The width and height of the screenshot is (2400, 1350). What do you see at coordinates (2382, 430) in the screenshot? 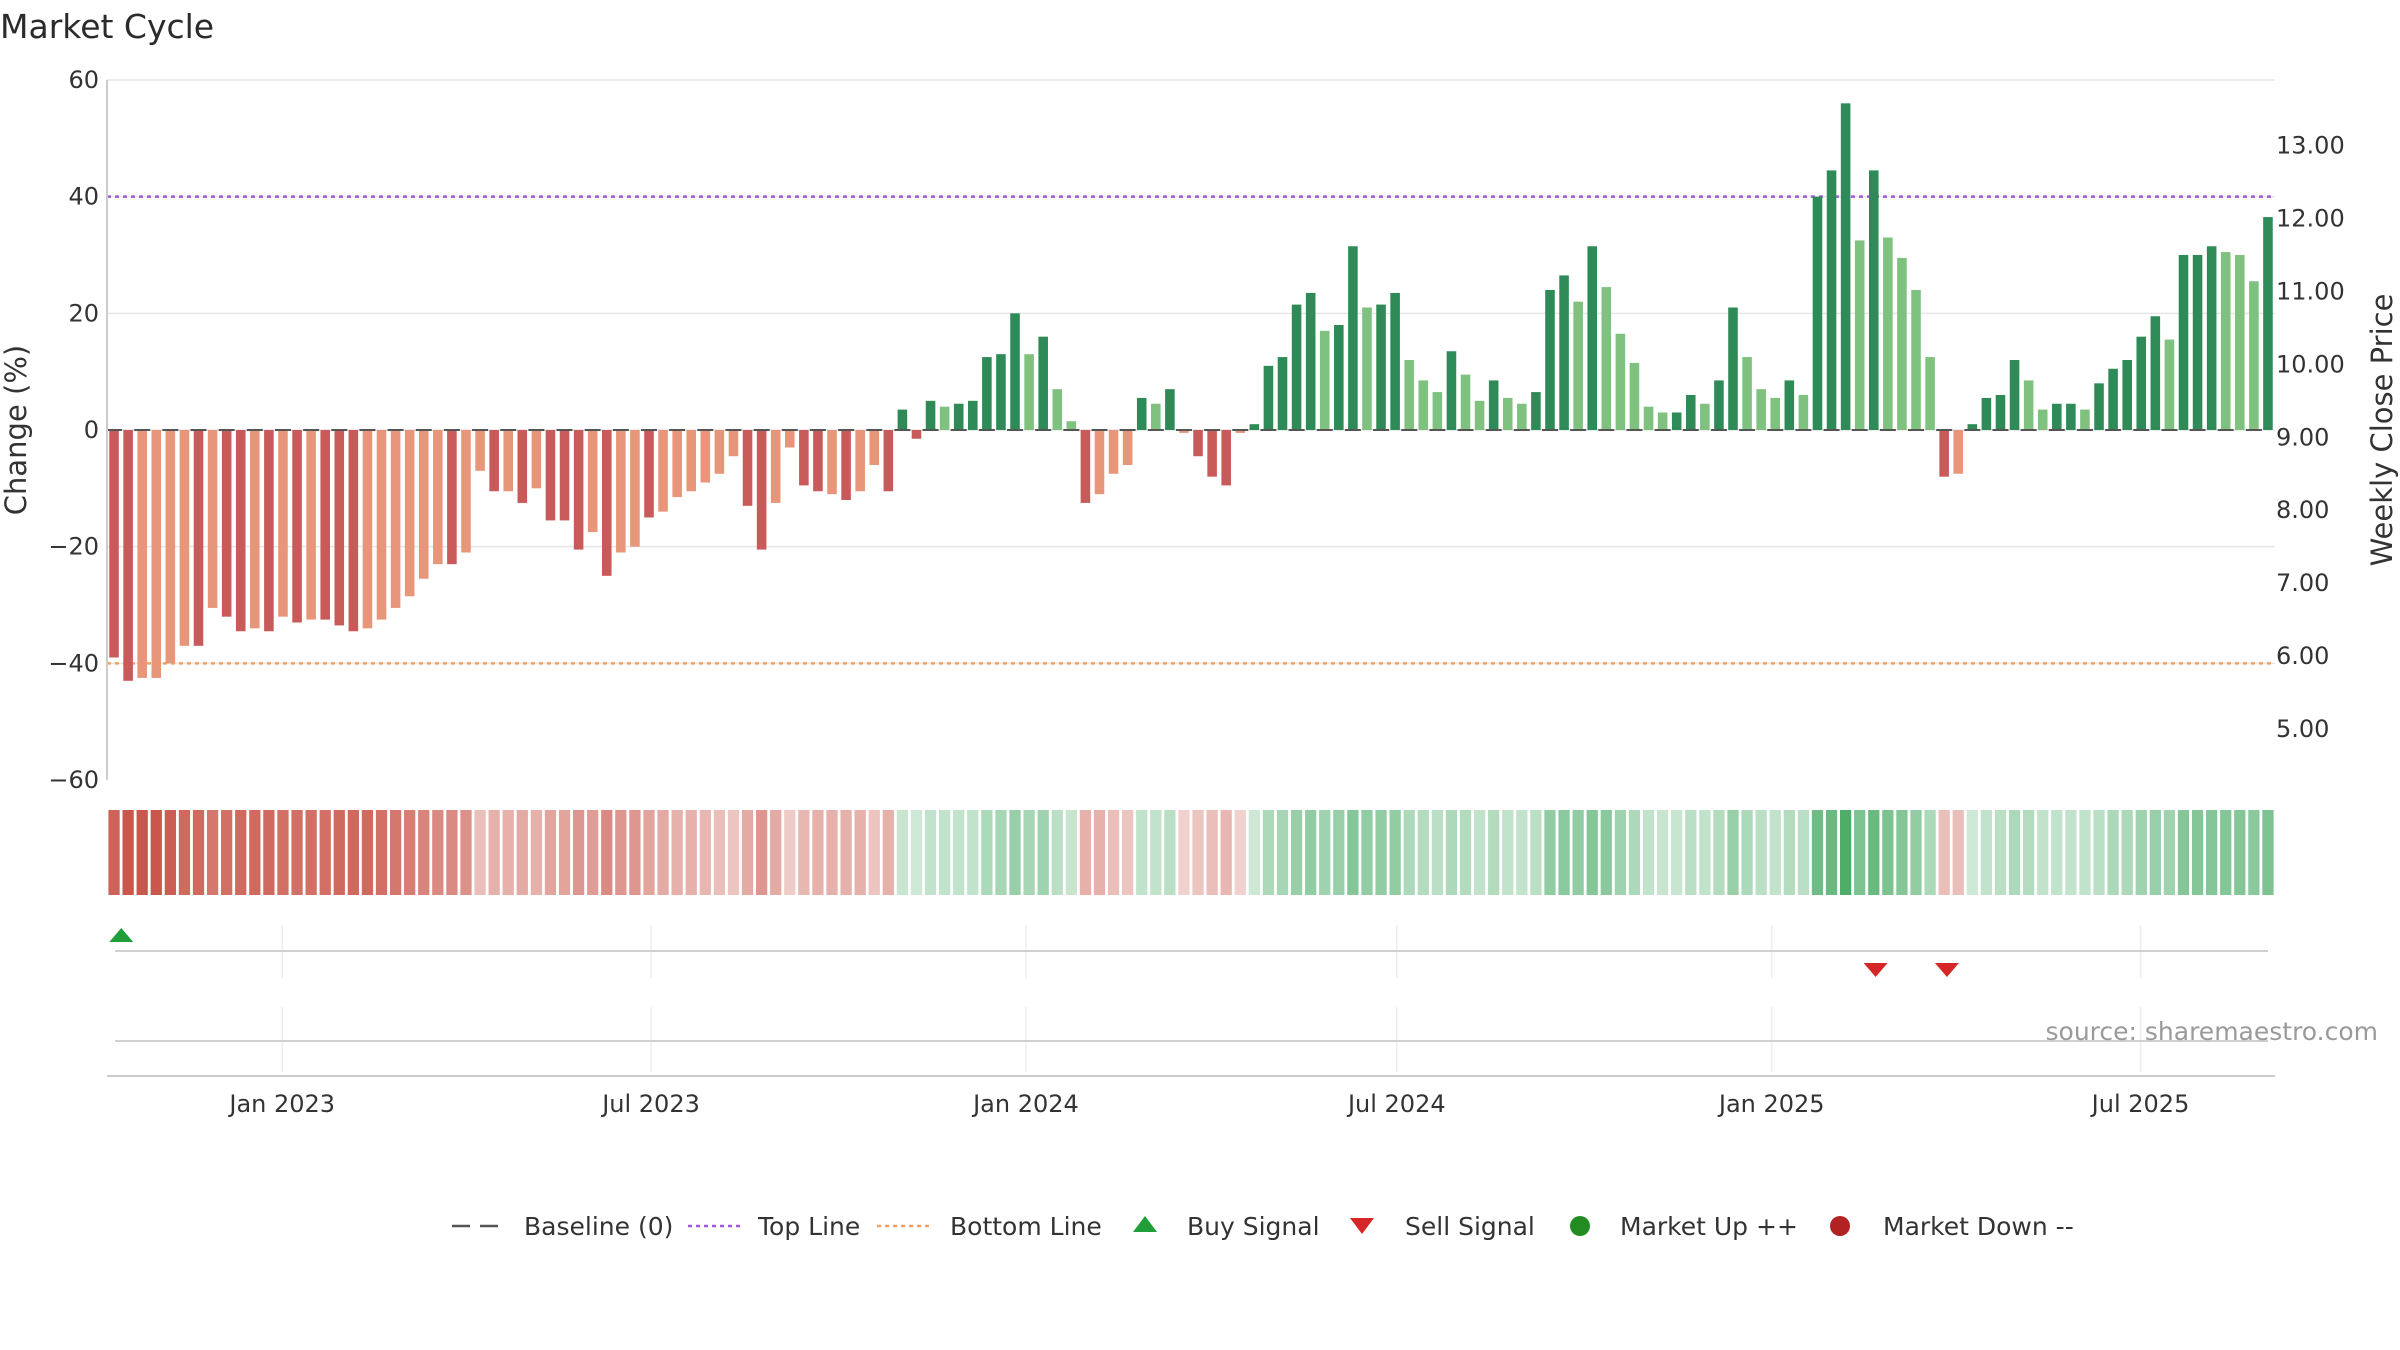
I see `right-axis-label: Weekly Close Price` at bounding box center [2382, 430].